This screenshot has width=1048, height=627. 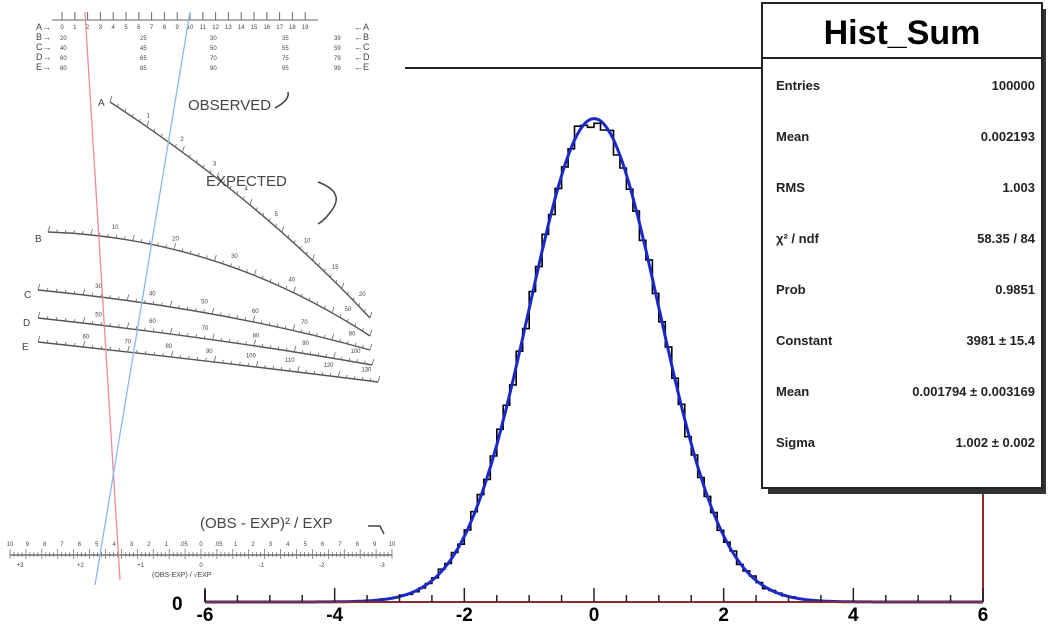 What do you see at coordinates (983, 615) in the screenshot?
I see `x-tick-label: 6` at bounding box center [983, 615].